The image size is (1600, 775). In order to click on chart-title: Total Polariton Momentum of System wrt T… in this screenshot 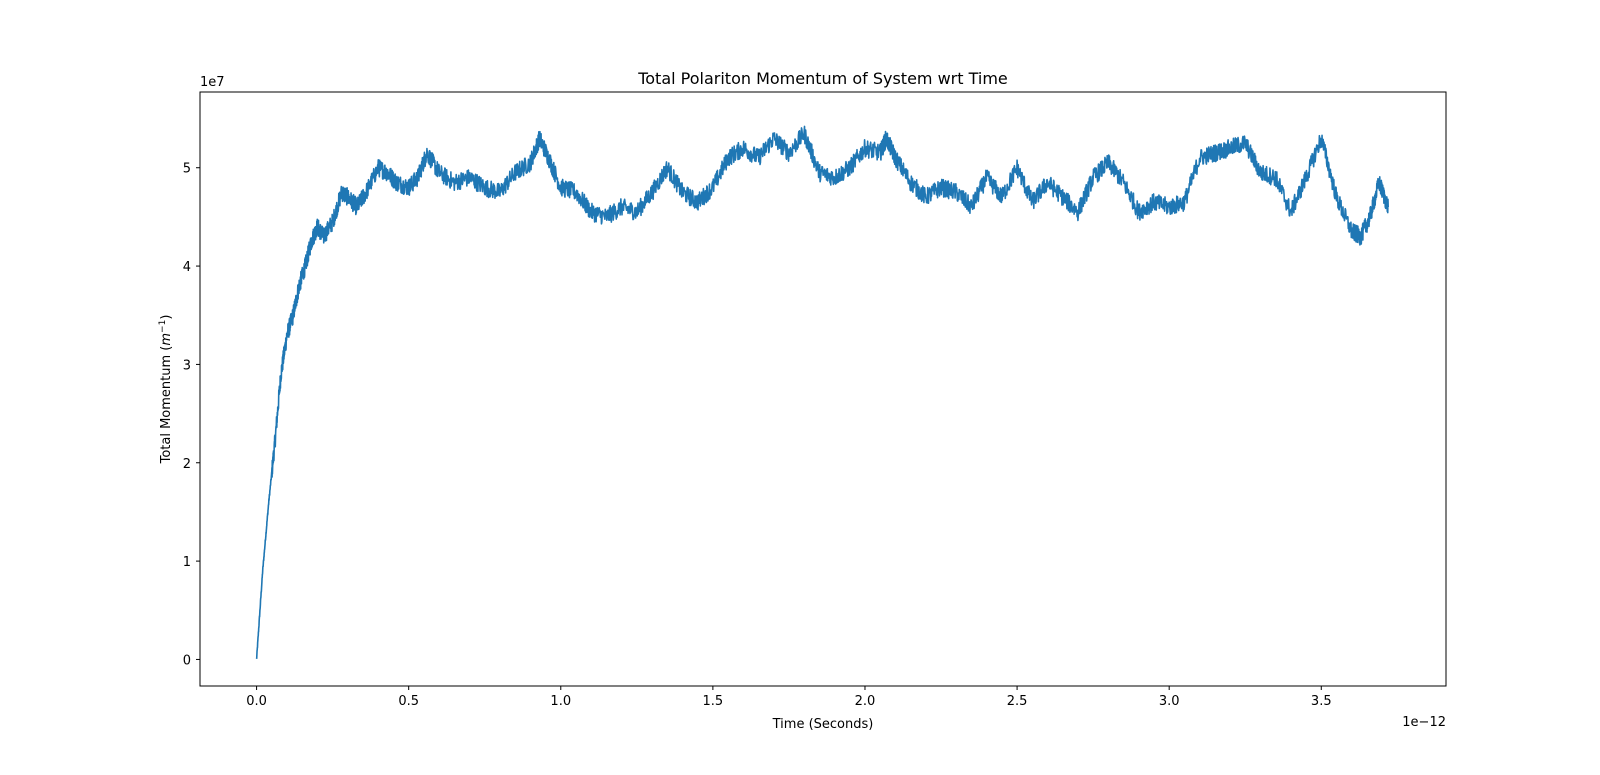, I will do `click(822, 78)`.